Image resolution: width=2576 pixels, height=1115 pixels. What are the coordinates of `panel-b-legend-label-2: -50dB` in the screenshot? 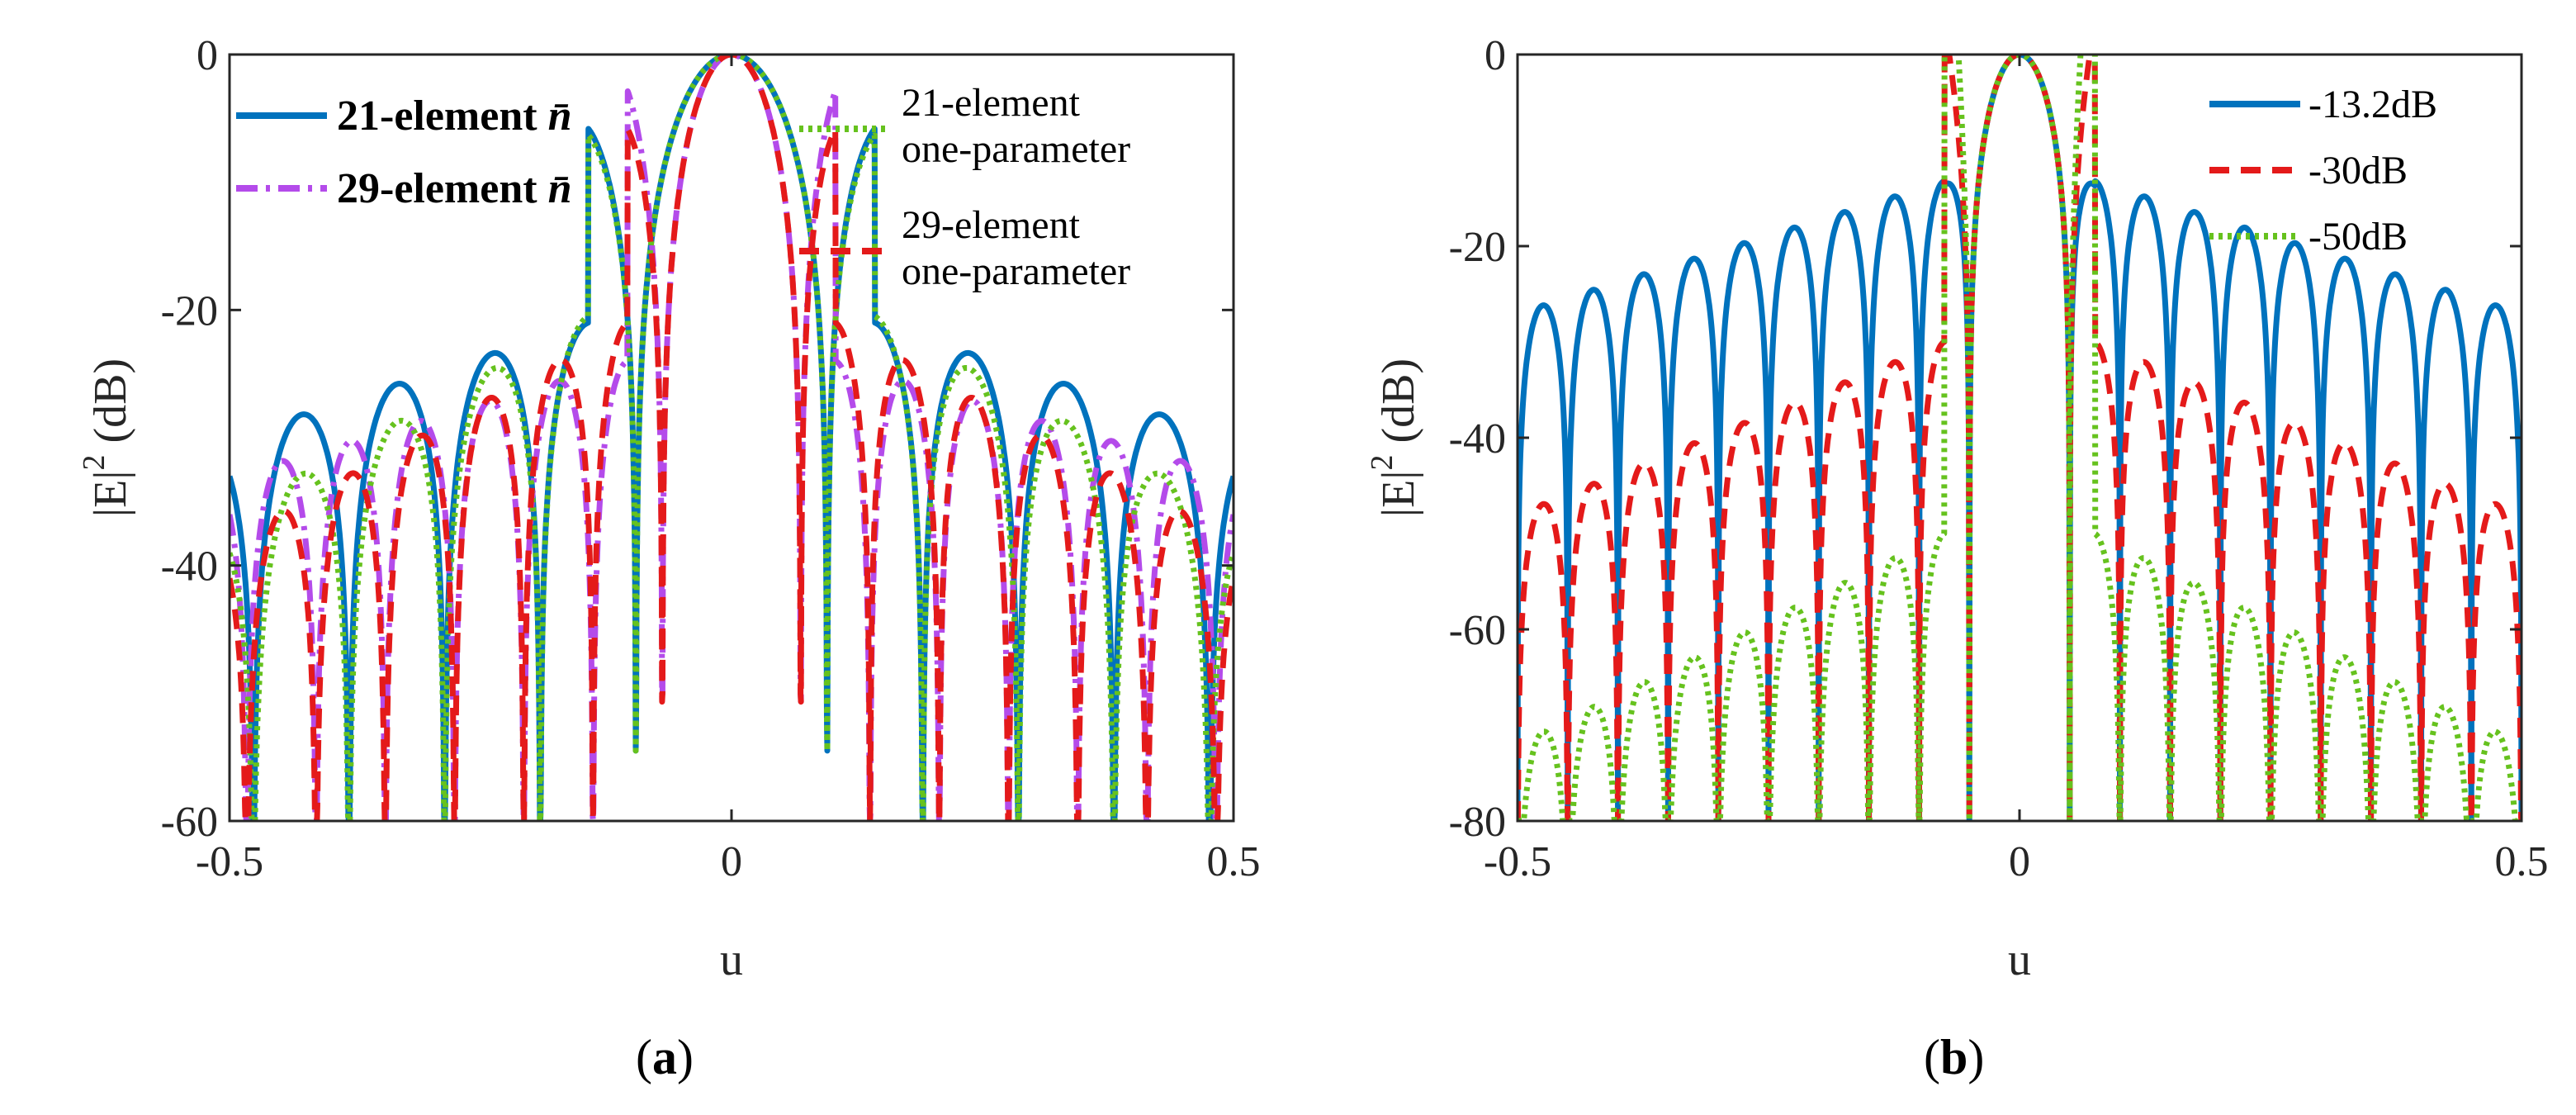 It's located at (2358, 237).